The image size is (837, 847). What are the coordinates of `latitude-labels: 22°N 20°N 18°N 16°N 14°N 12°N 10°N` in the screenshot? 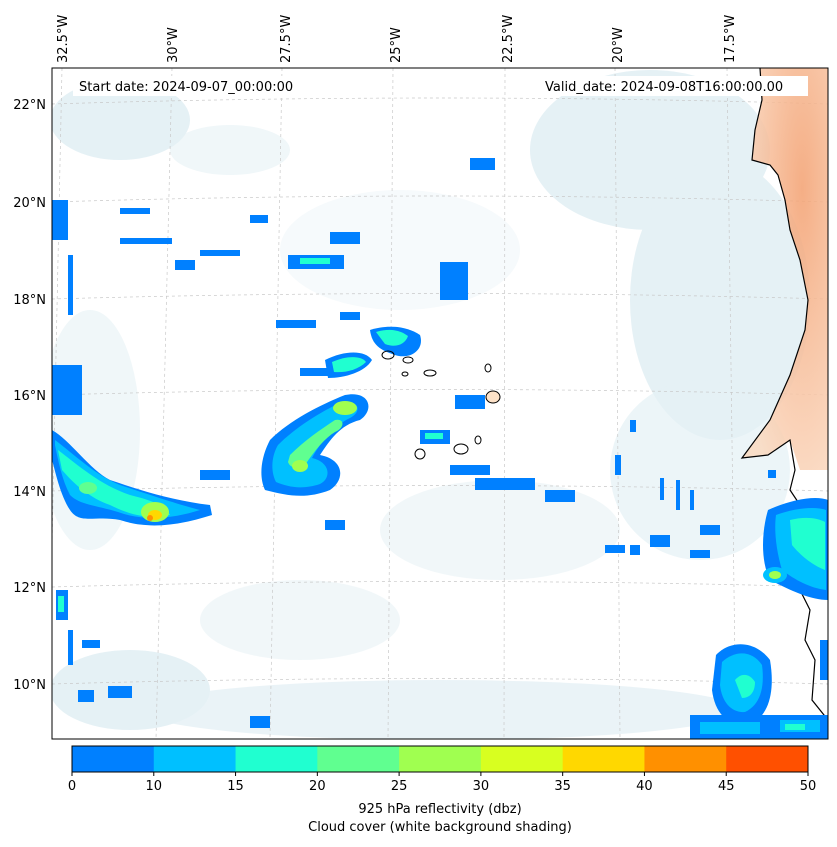 It's located at (29, 395).